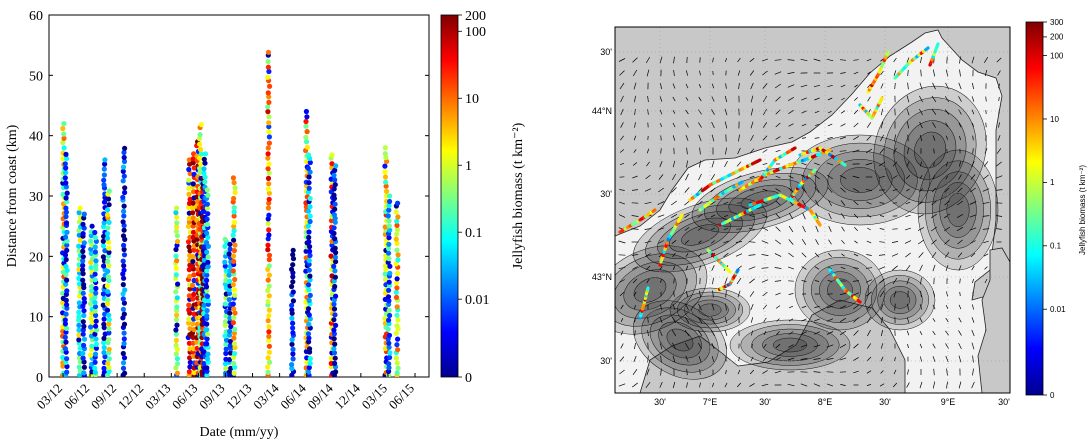 This screenshot has width=1092, height=444. What do you see at coordinates (475, 32) in the screenshot?
I see `colorbar-tick-label: 100` at bounding box center [475, 32].